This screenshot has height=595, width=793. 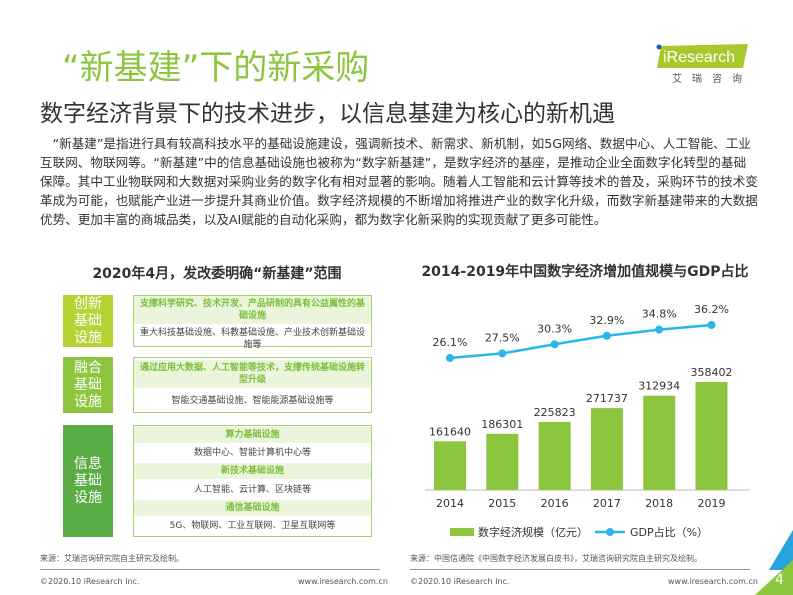 What do you see at coordinates (712, 503) in the screenshot?
I see `x-tick-label: 2019` at bounding box center [712, 503].